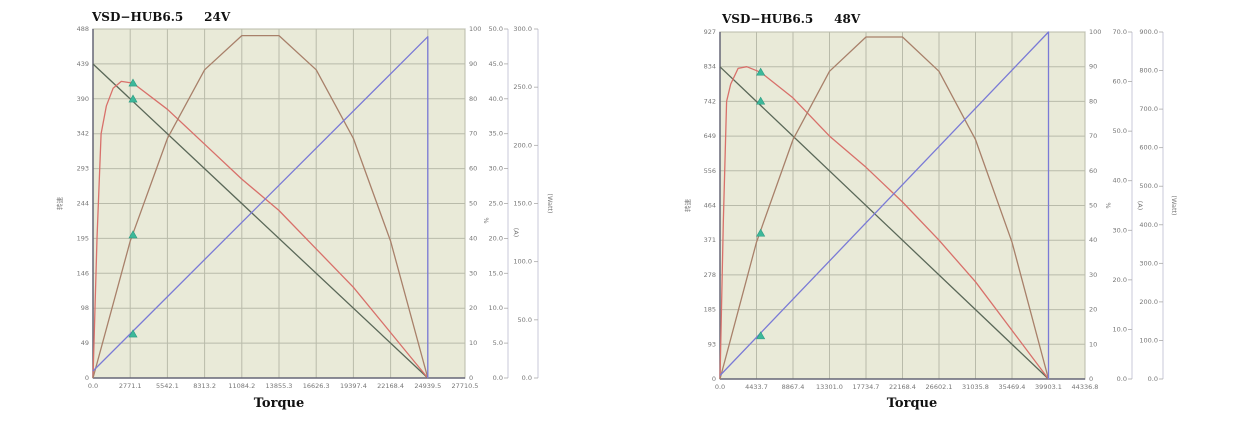 Image resolution: width=1240 pixels, height=436 pixels. What do you see at coordinates (1148, 148) in the screenshot?
I see `right-tick-label: 600.0` at bounding box center [1148, 148].